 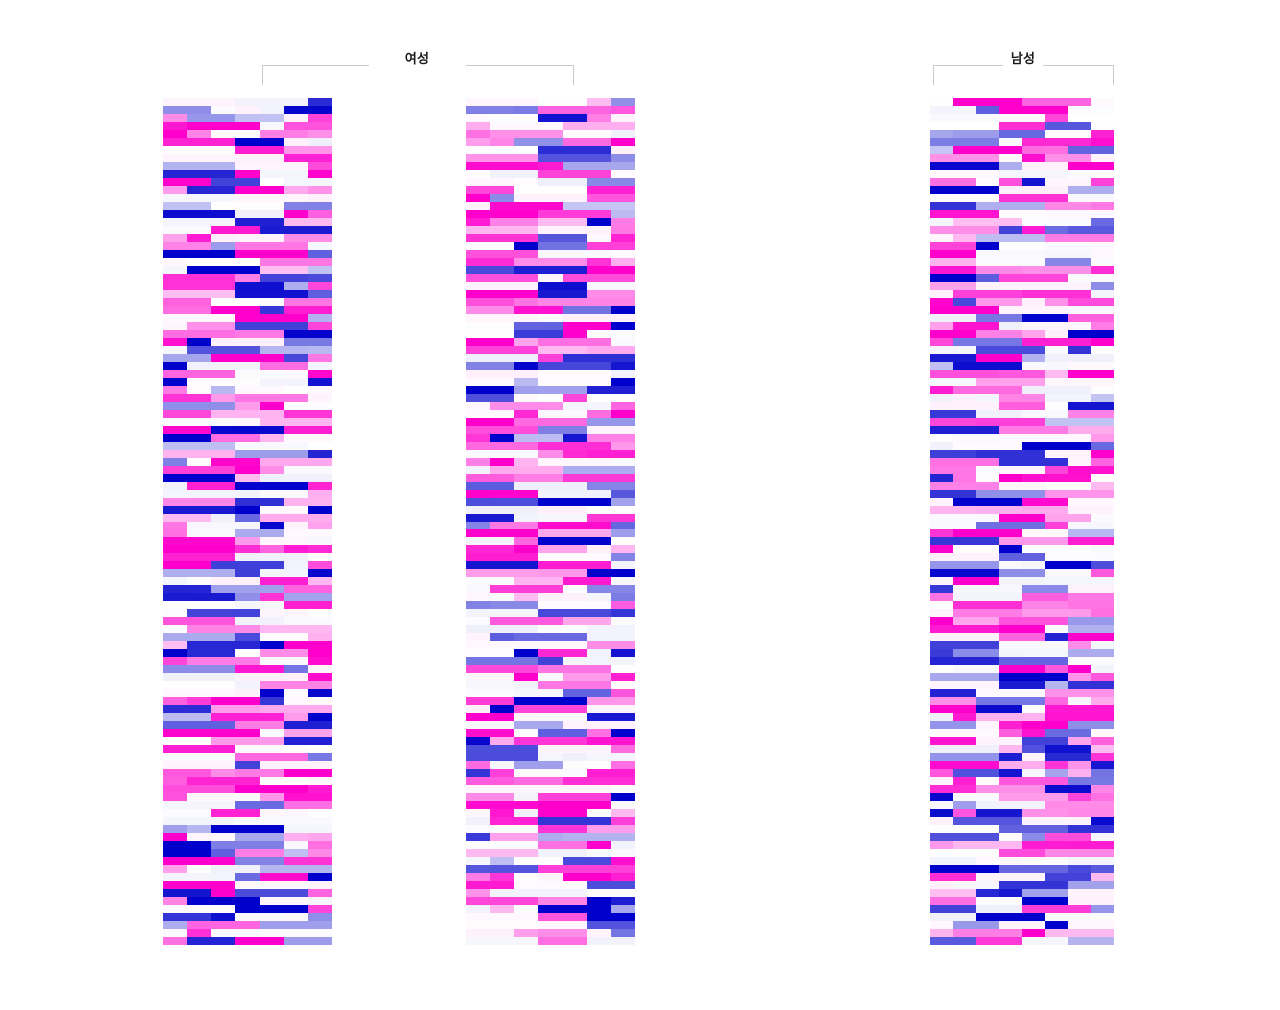 I want to click on group-label-female: 여성, so click(x=417, y=58).